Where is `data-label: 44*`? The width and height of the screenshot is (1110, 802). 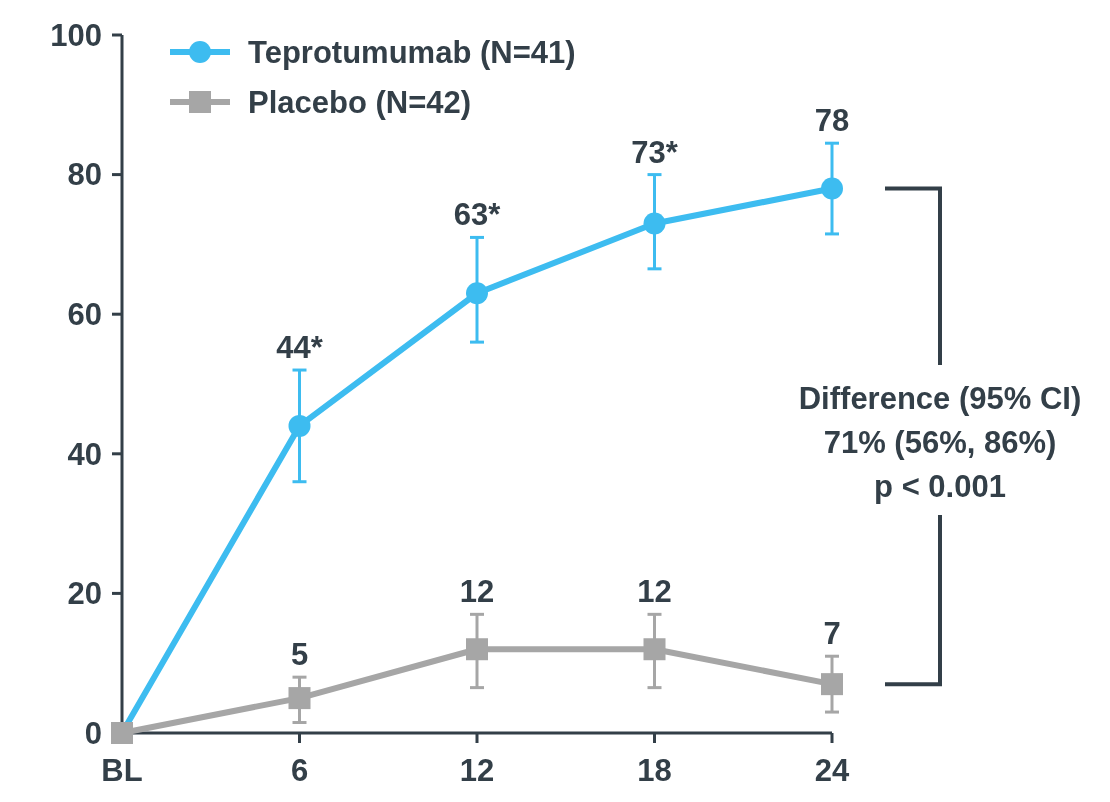
data-label: 44* is located at coordinates (300, 348).